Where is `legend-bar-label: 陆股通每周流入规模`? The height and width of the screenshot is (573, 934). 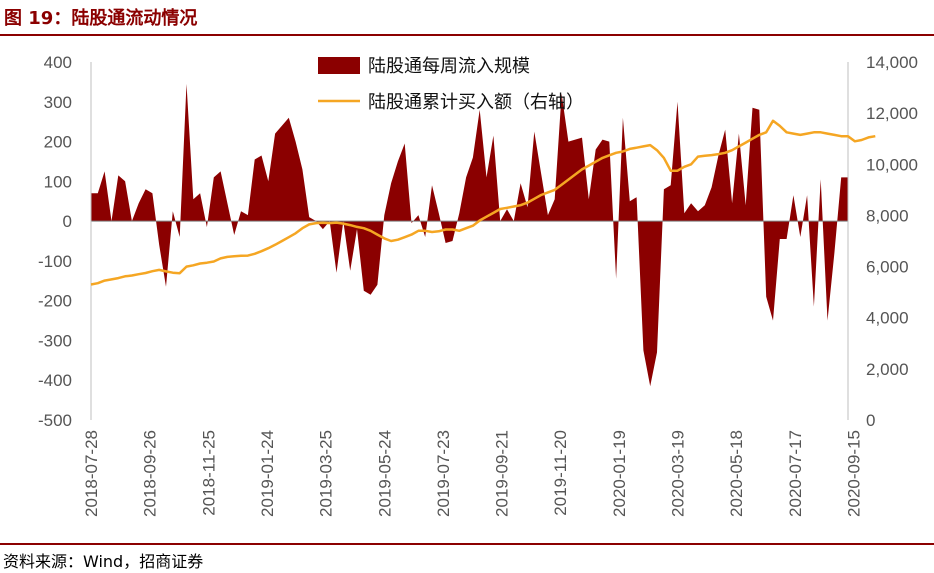
legend-bar-label: 陆股通每周流入规模 is located at coordinates (449, 66).